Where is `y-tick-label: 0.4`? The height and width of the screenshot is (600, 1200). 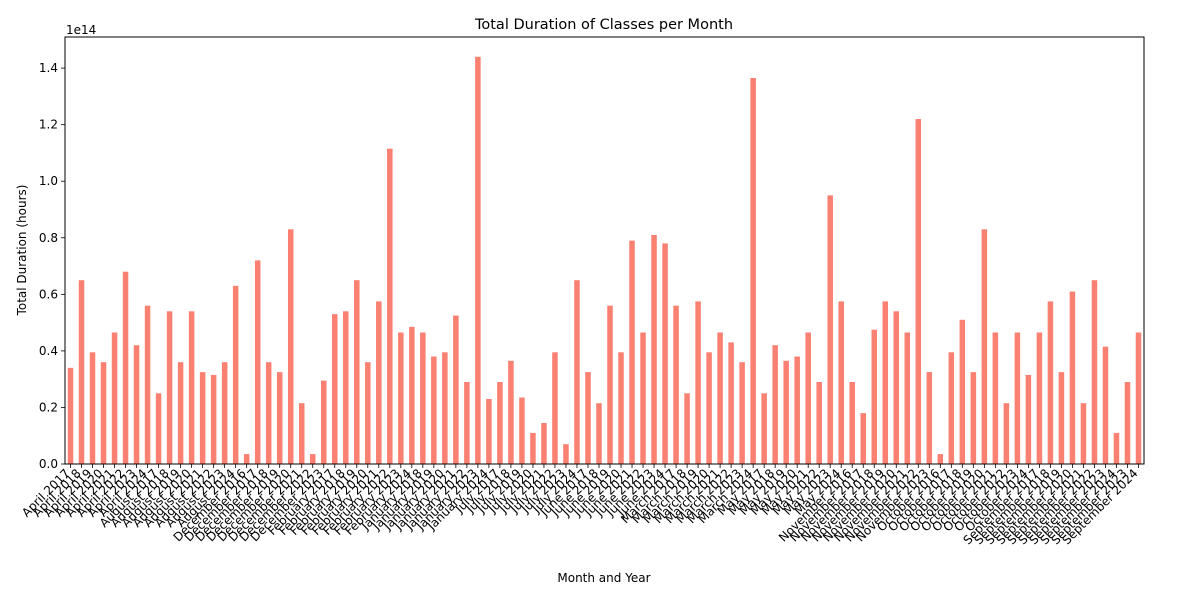
y-tick-label: 0.4 is located at coordinates (48, 351).